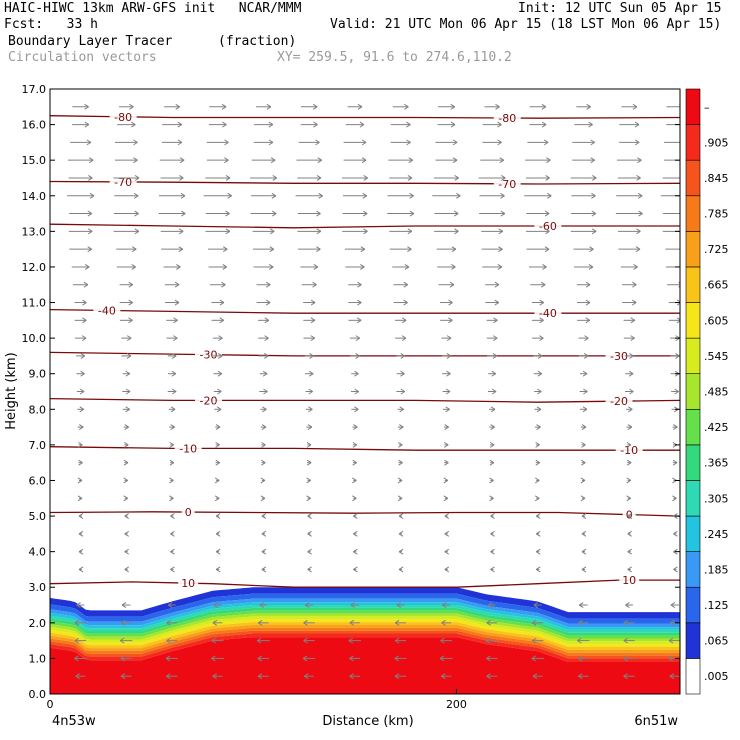 The height and width of the screenshot is (740, 740). I want to click on contour-label-7-1: -70, so click(507, 184).